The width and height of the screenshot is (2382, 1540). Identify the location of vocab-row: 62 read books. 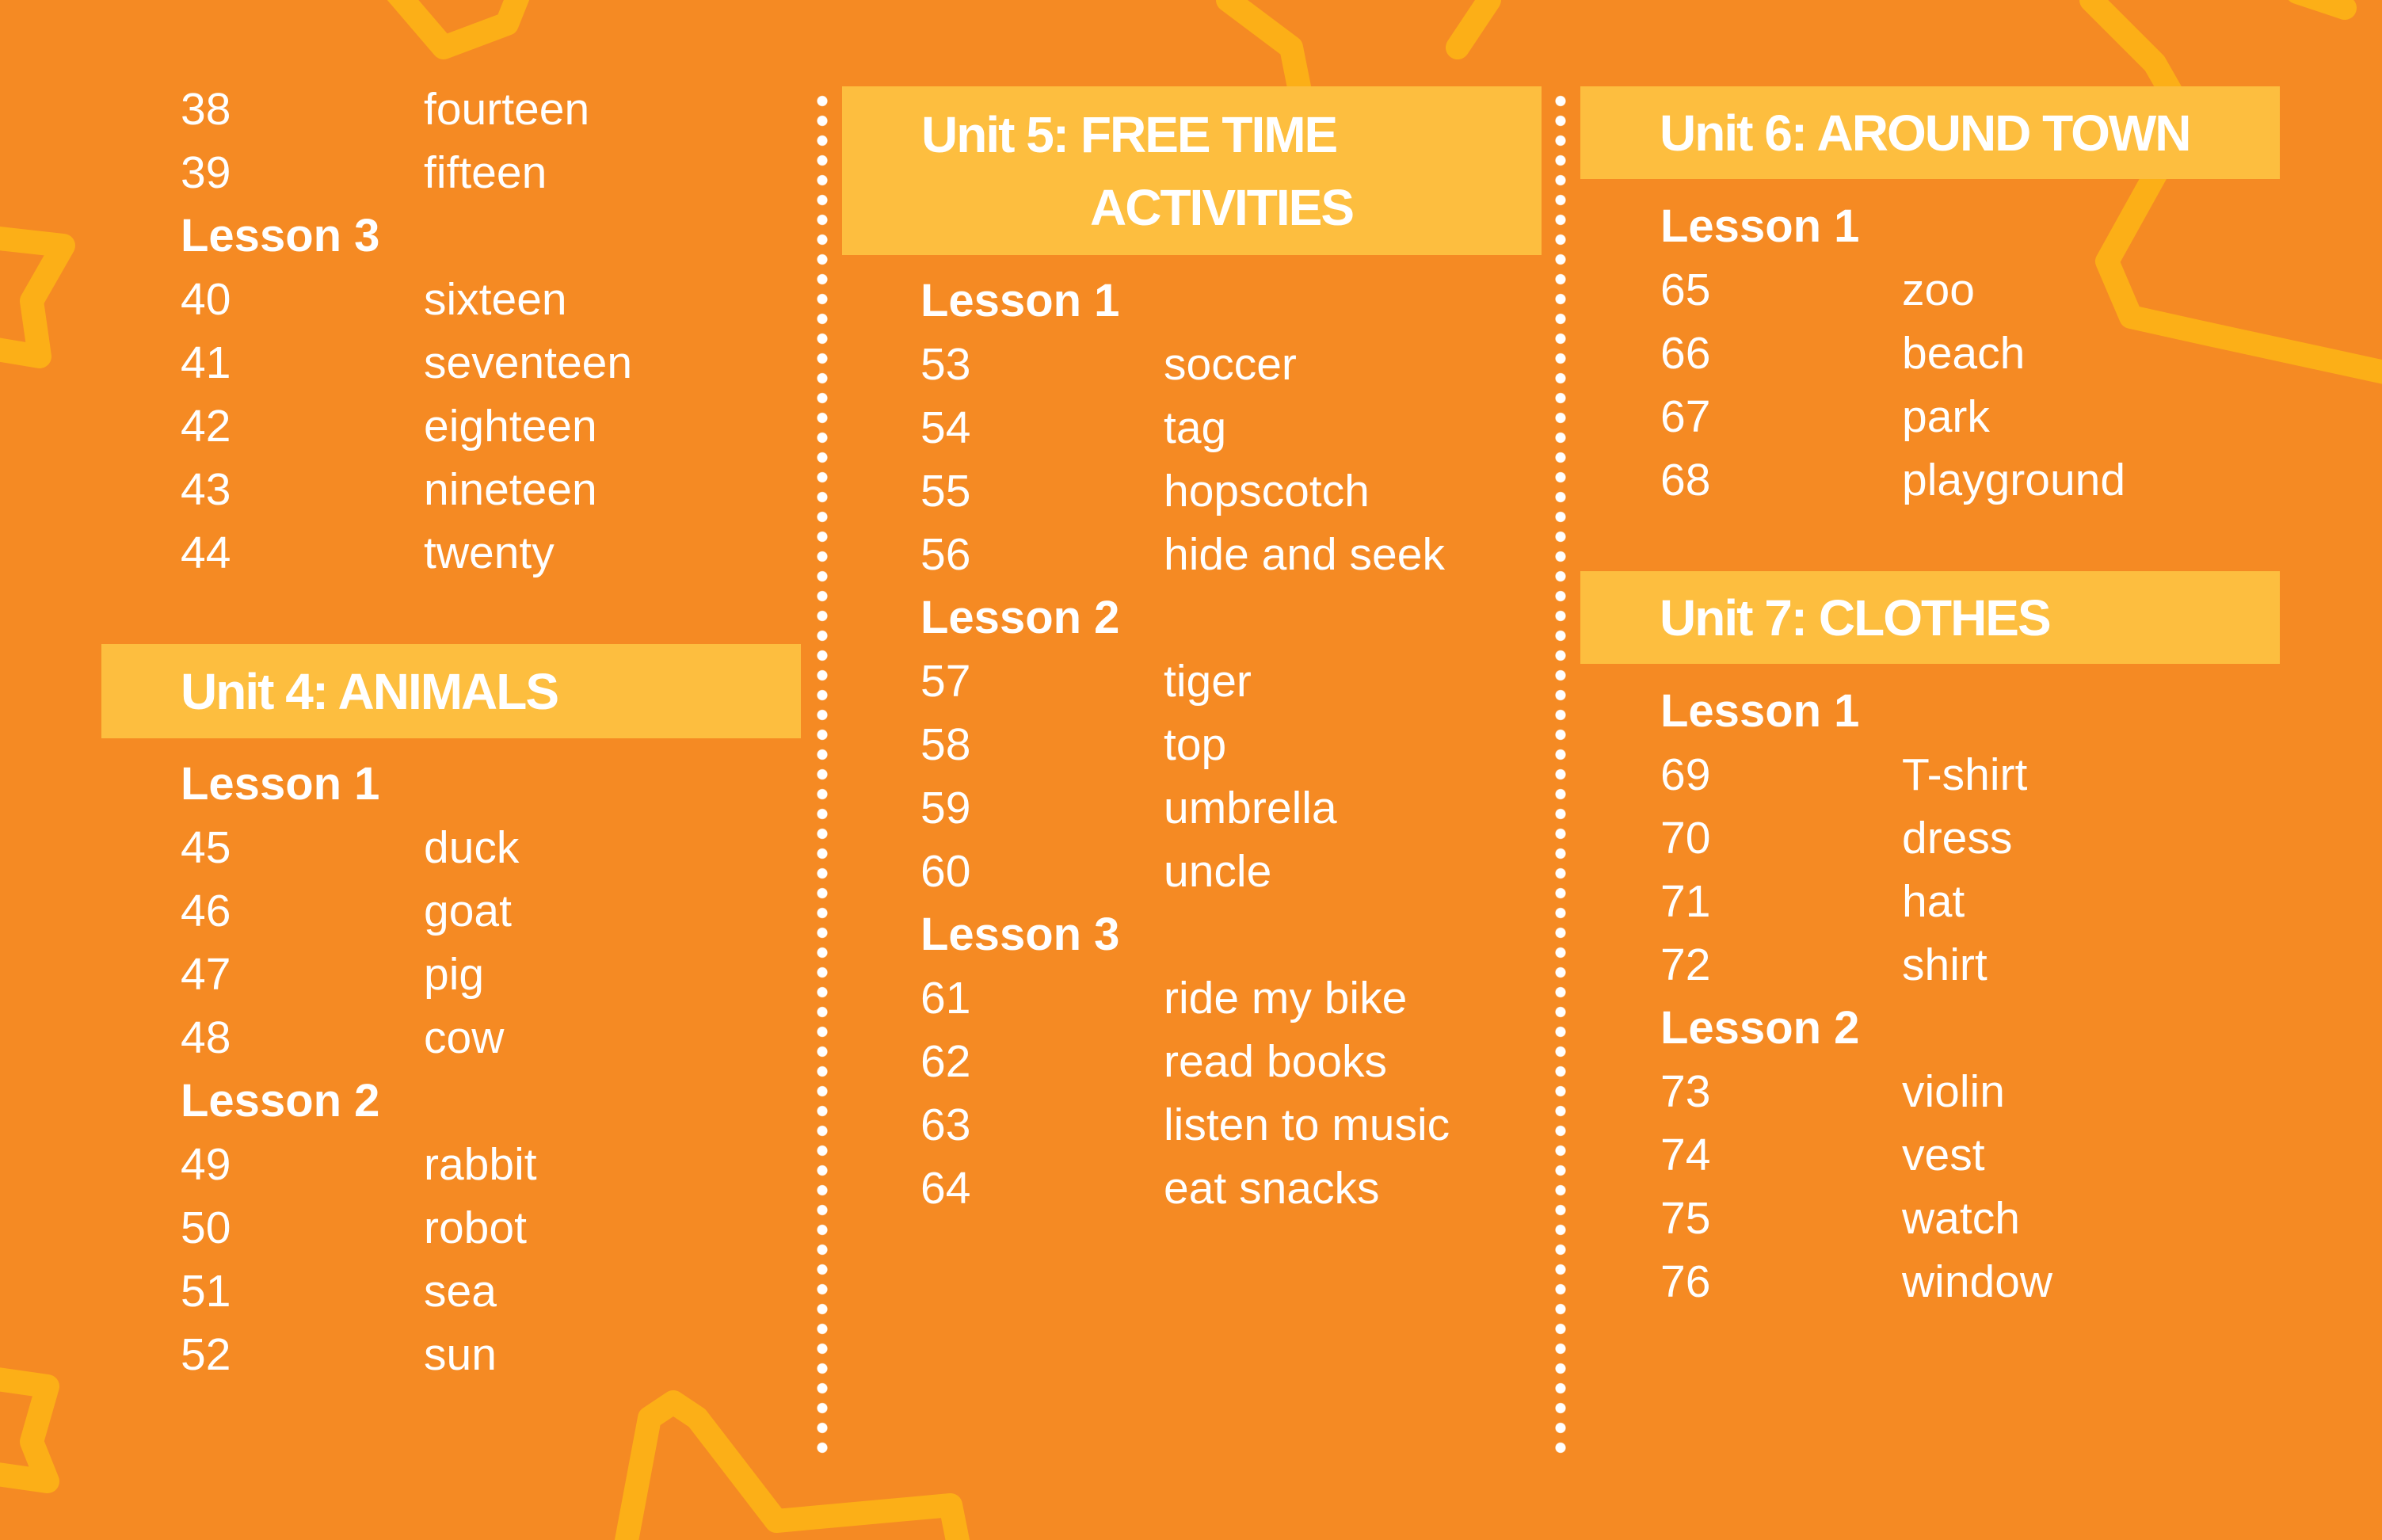
(1192, 1061).